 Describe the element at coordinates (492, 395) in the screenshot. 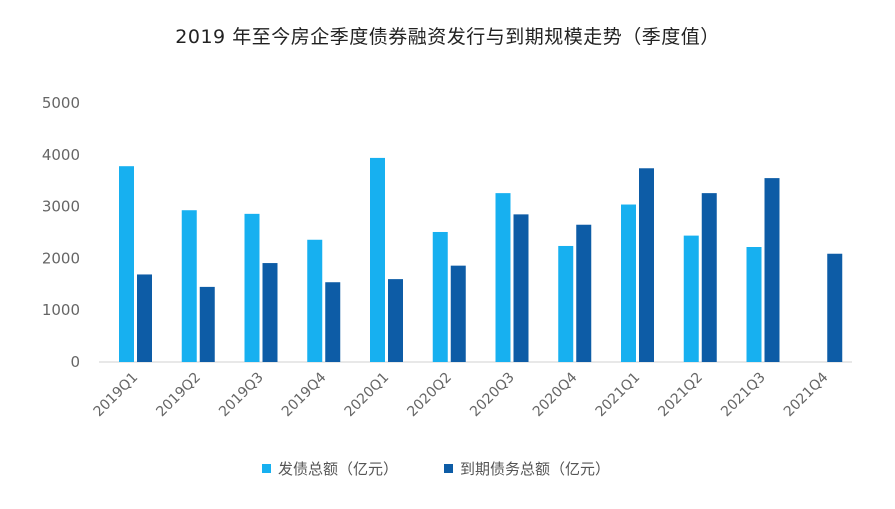

I see `x-tick-label: 2020Q3` at that location.